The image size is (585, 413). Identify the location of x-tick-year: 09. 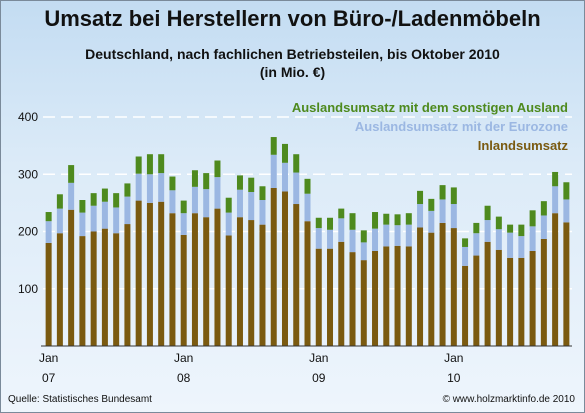
(319, 378).